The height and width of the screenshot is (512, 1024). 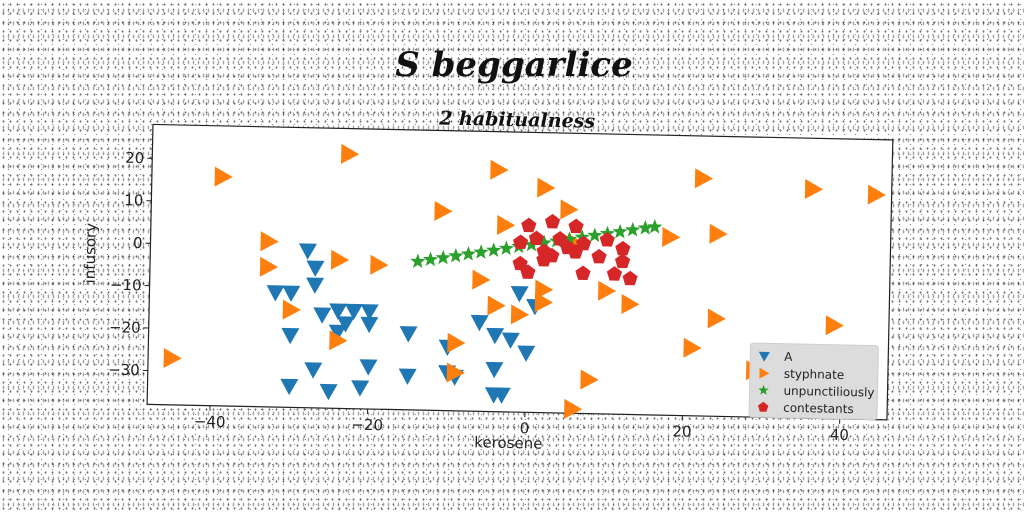 I want to click on legend-box, so click(x=813, y=381).